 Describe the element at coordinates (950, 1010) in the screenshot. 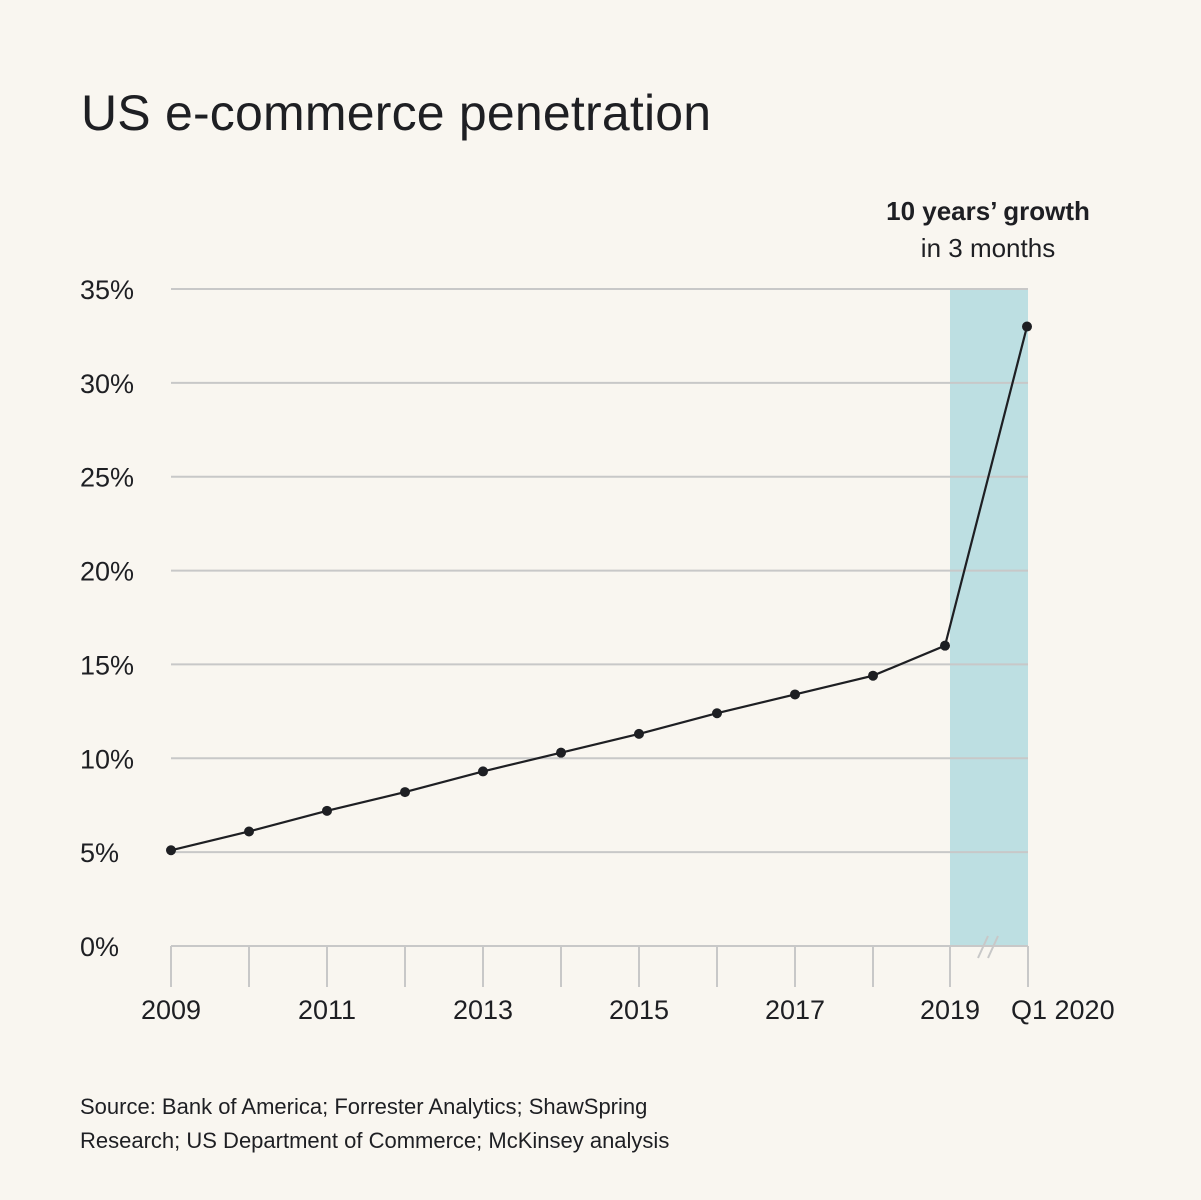

I see `x-tick-label: 2019` at that location.